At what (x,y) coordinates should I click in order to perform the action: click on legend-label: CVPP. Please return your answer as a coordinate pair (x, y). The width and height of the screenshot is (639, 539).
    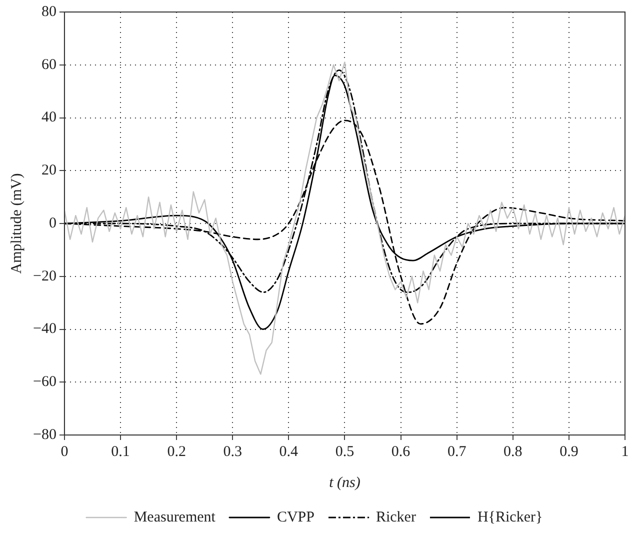
    Looking at the image, I should click on (295, 517).